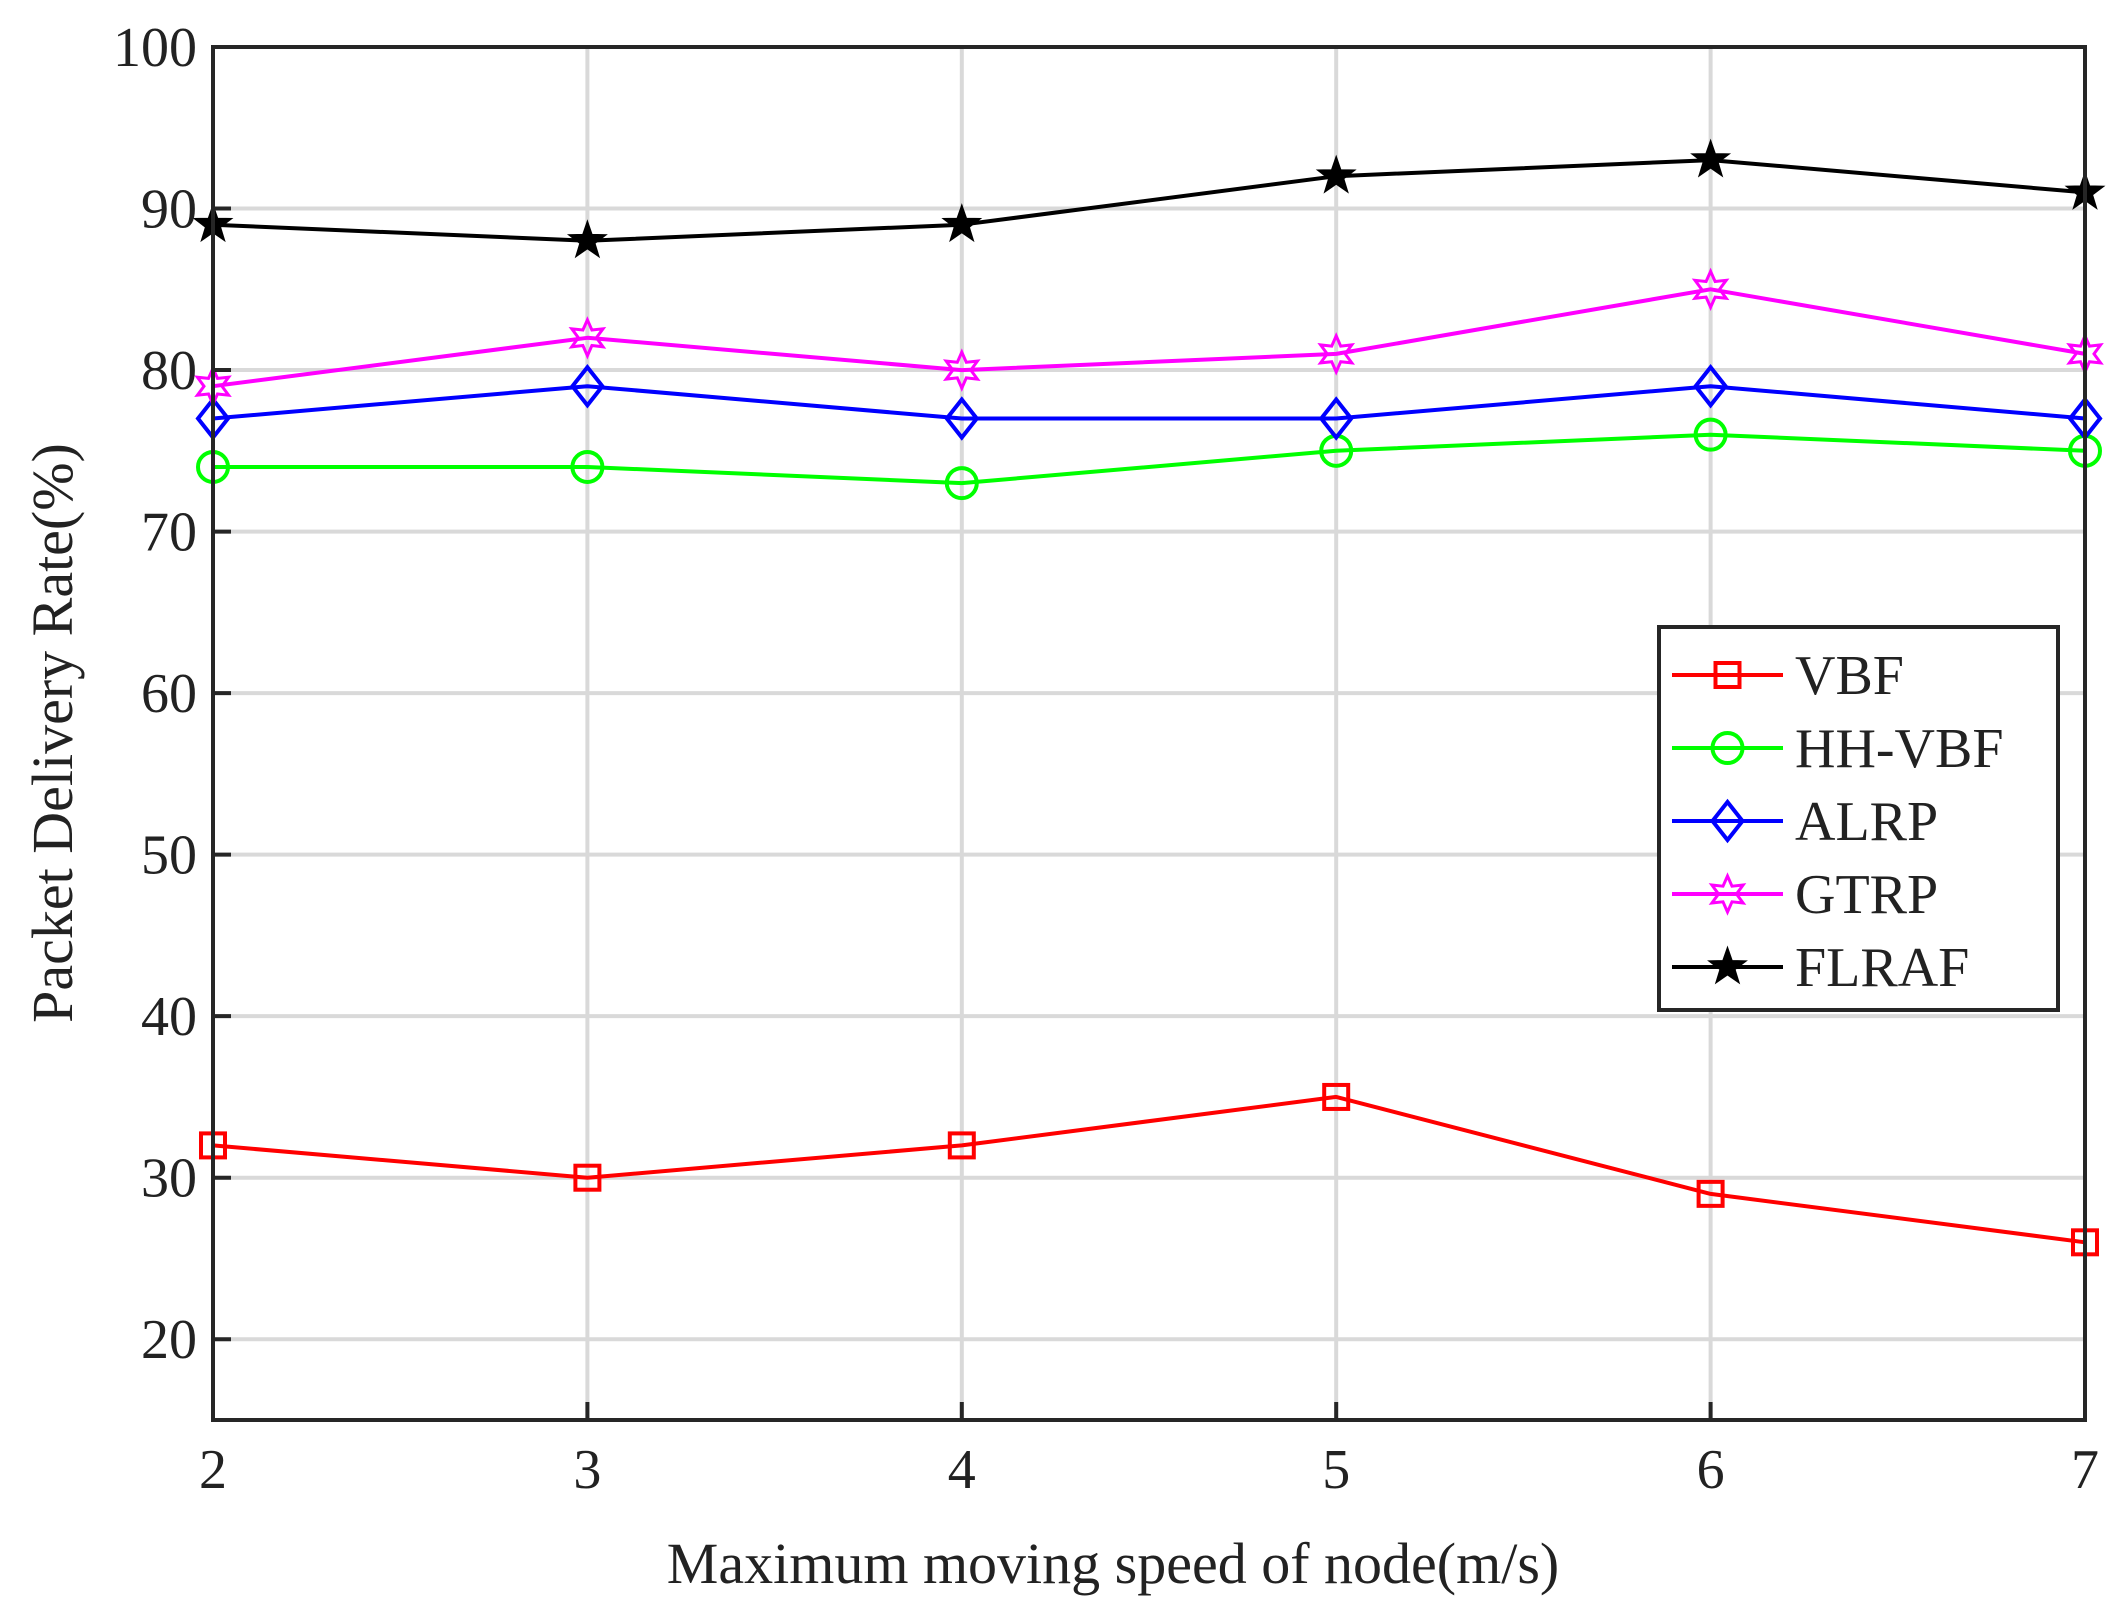  I want to click on legend-items: VBF HH-VBF ALRP GTRP FLRAF, so click(1837, 822).